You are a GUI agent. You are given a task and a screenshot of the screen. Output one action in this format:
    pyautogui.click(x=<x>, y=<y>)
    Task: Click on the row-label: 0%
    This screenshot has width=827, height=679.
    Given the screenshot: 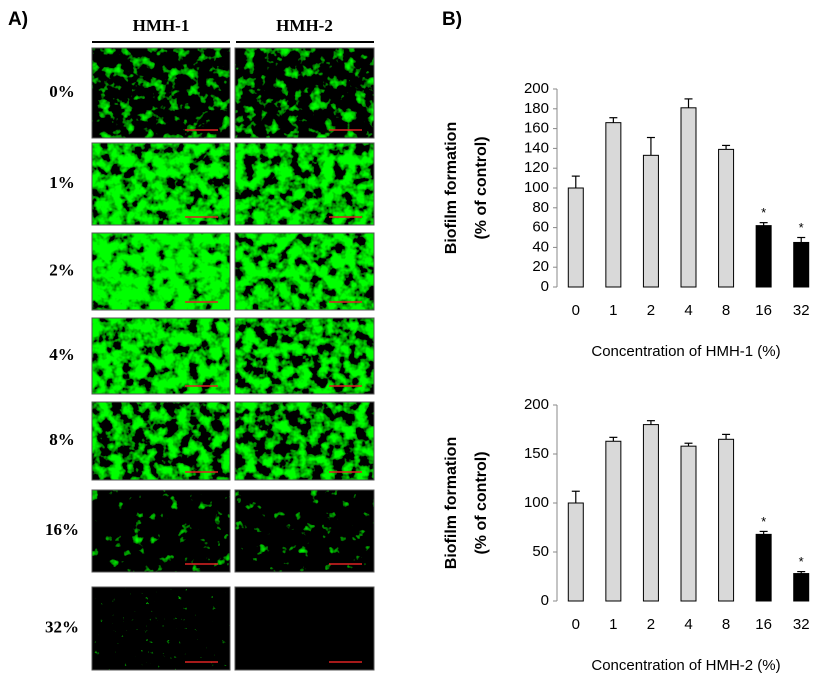 What is the action you would take?
    pyautogui.click(x=62, y=91)
    